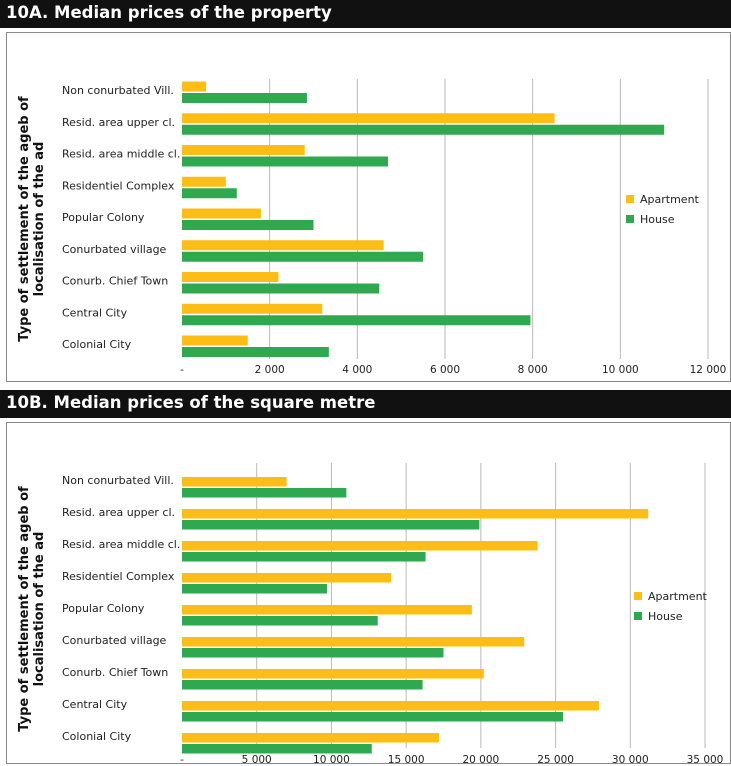 The width and height of the screenshot is (731, 766). Describe the element at coordinates (533, 370) in the screenshot. I see `x-tick-label: 8 000` at that location.